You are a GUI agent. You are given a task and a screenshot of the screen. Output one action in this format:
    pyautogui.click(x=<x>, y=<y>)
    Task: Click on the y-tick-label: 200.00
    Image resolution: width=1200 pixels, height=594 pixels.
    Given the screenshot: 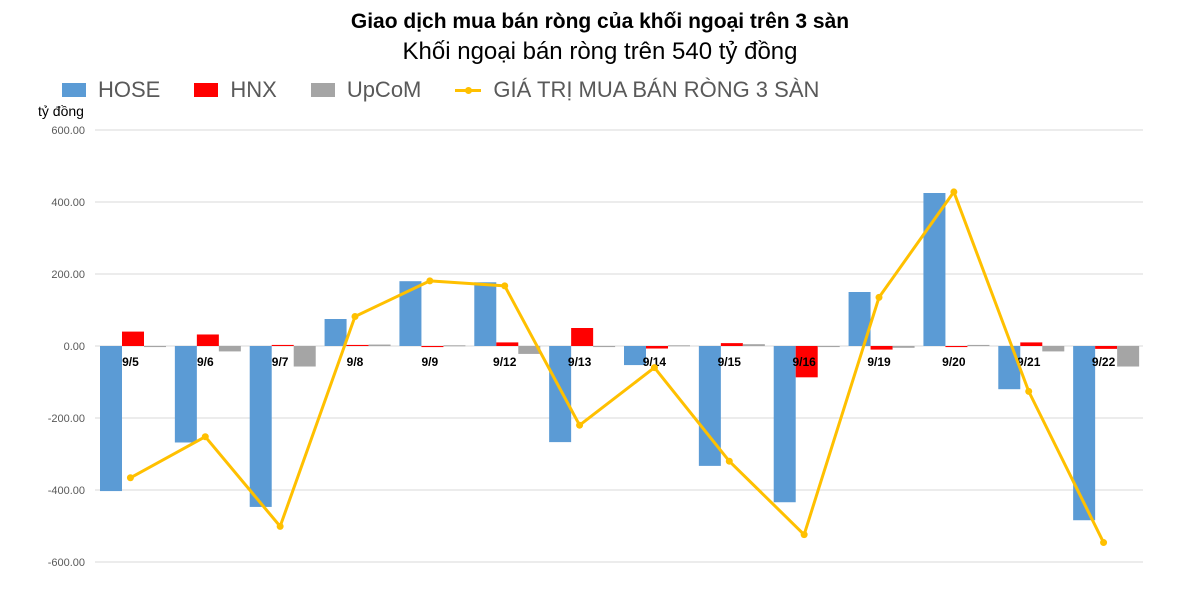 What is the action you would take?
    pyautogui.click(x=68, y=275)
    